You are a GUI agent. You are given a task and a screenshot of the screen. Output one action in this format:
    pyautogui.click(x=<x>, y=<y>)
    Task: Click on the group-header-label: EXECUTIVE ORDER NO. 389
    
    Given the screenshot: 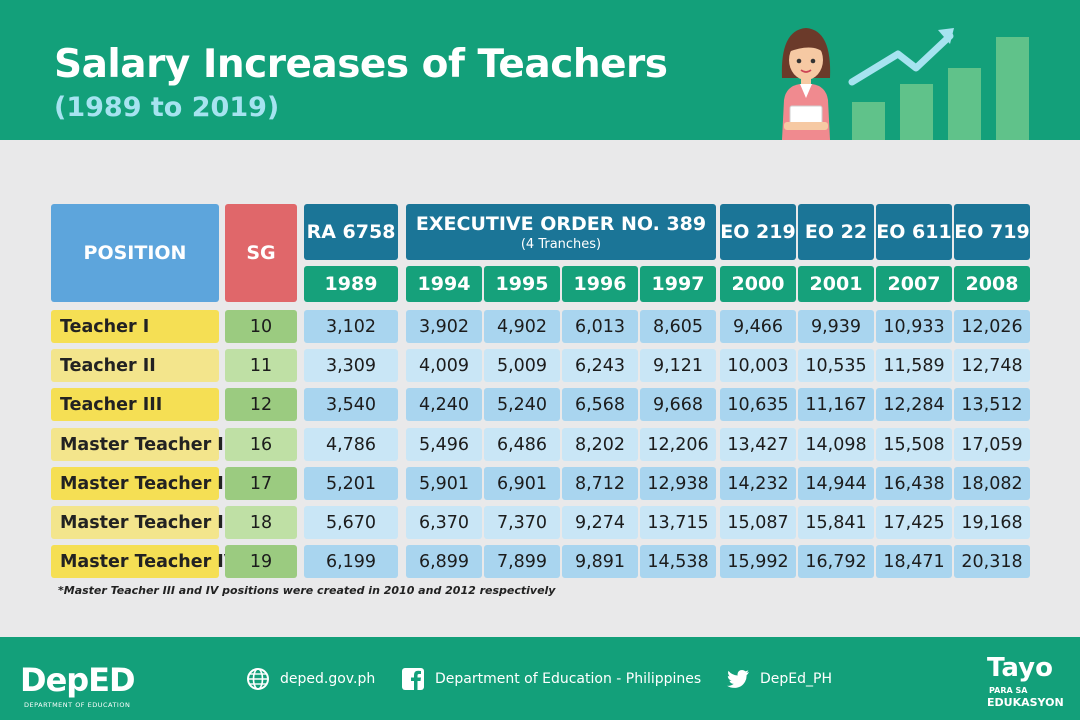 What is the action you would take?
    pyautogui.click(x=561, y=223)
    